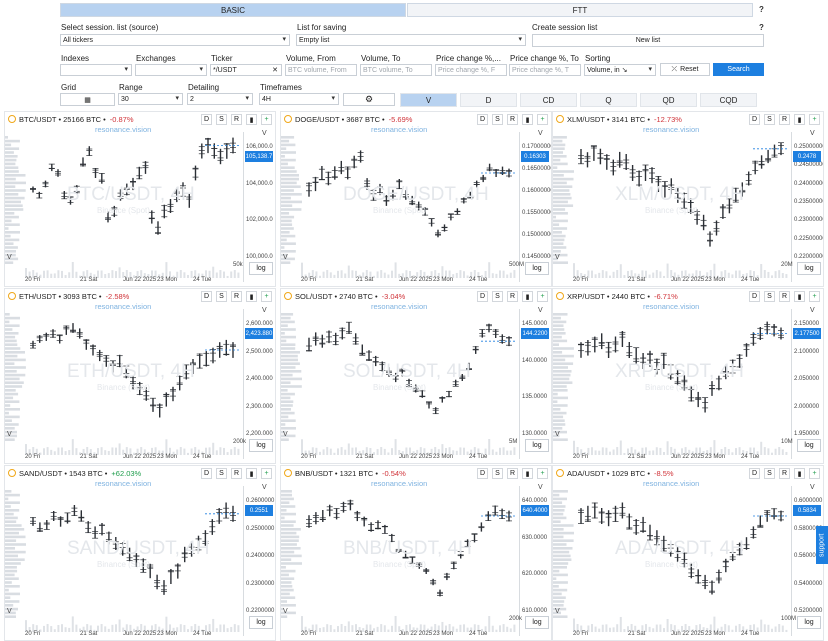 The height and width of the screenshot is (641, 828). Describe the element at coordinates (428, 100) in the screenshot. I see `timeframe-v: V` at that location.